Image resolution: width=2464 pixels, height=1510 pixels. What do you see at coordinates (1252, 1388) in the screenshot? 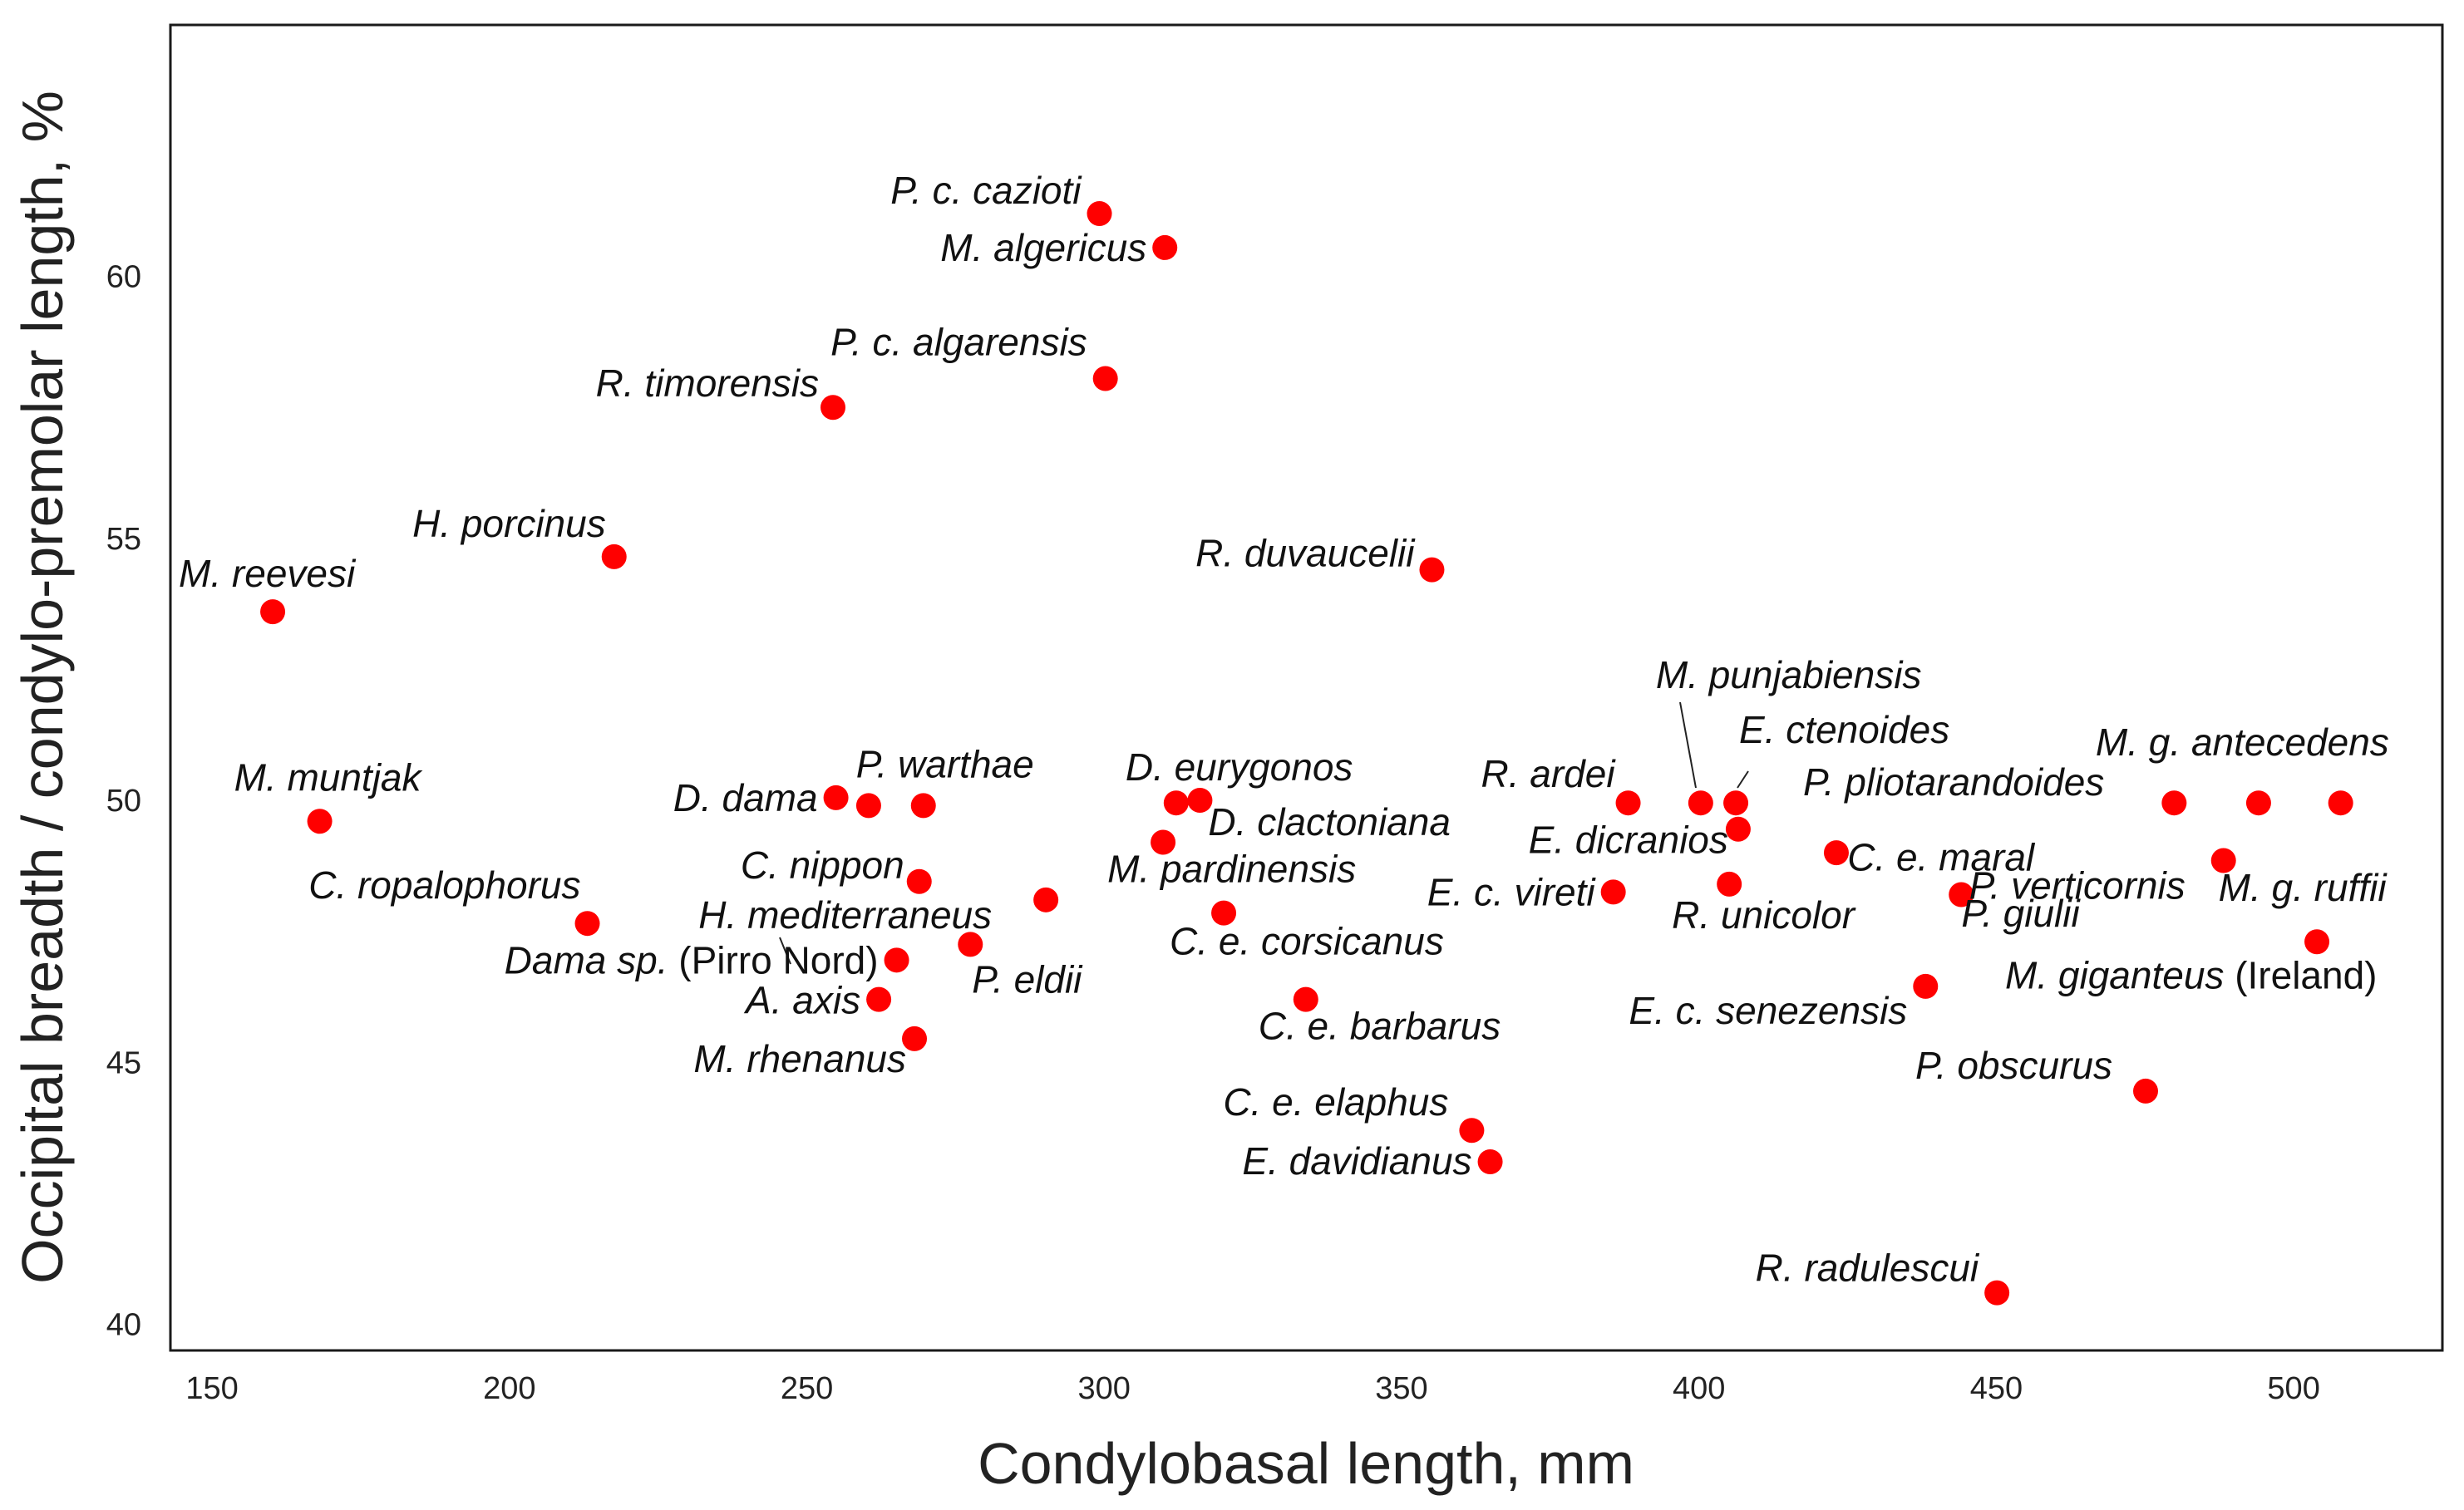
I see `x-axis-ticks: 150 200 250 300 350 400 450 500` at bounding box center [1252, 1388].